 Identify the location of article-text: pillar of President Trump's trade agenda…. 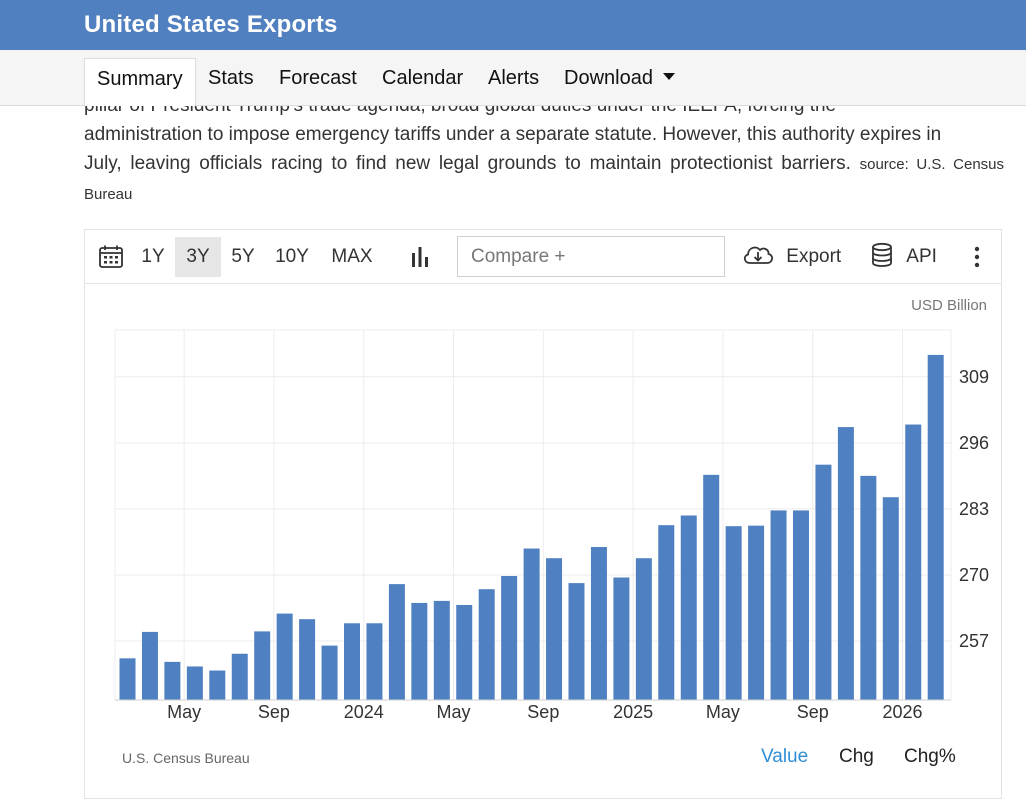
(544, 156).